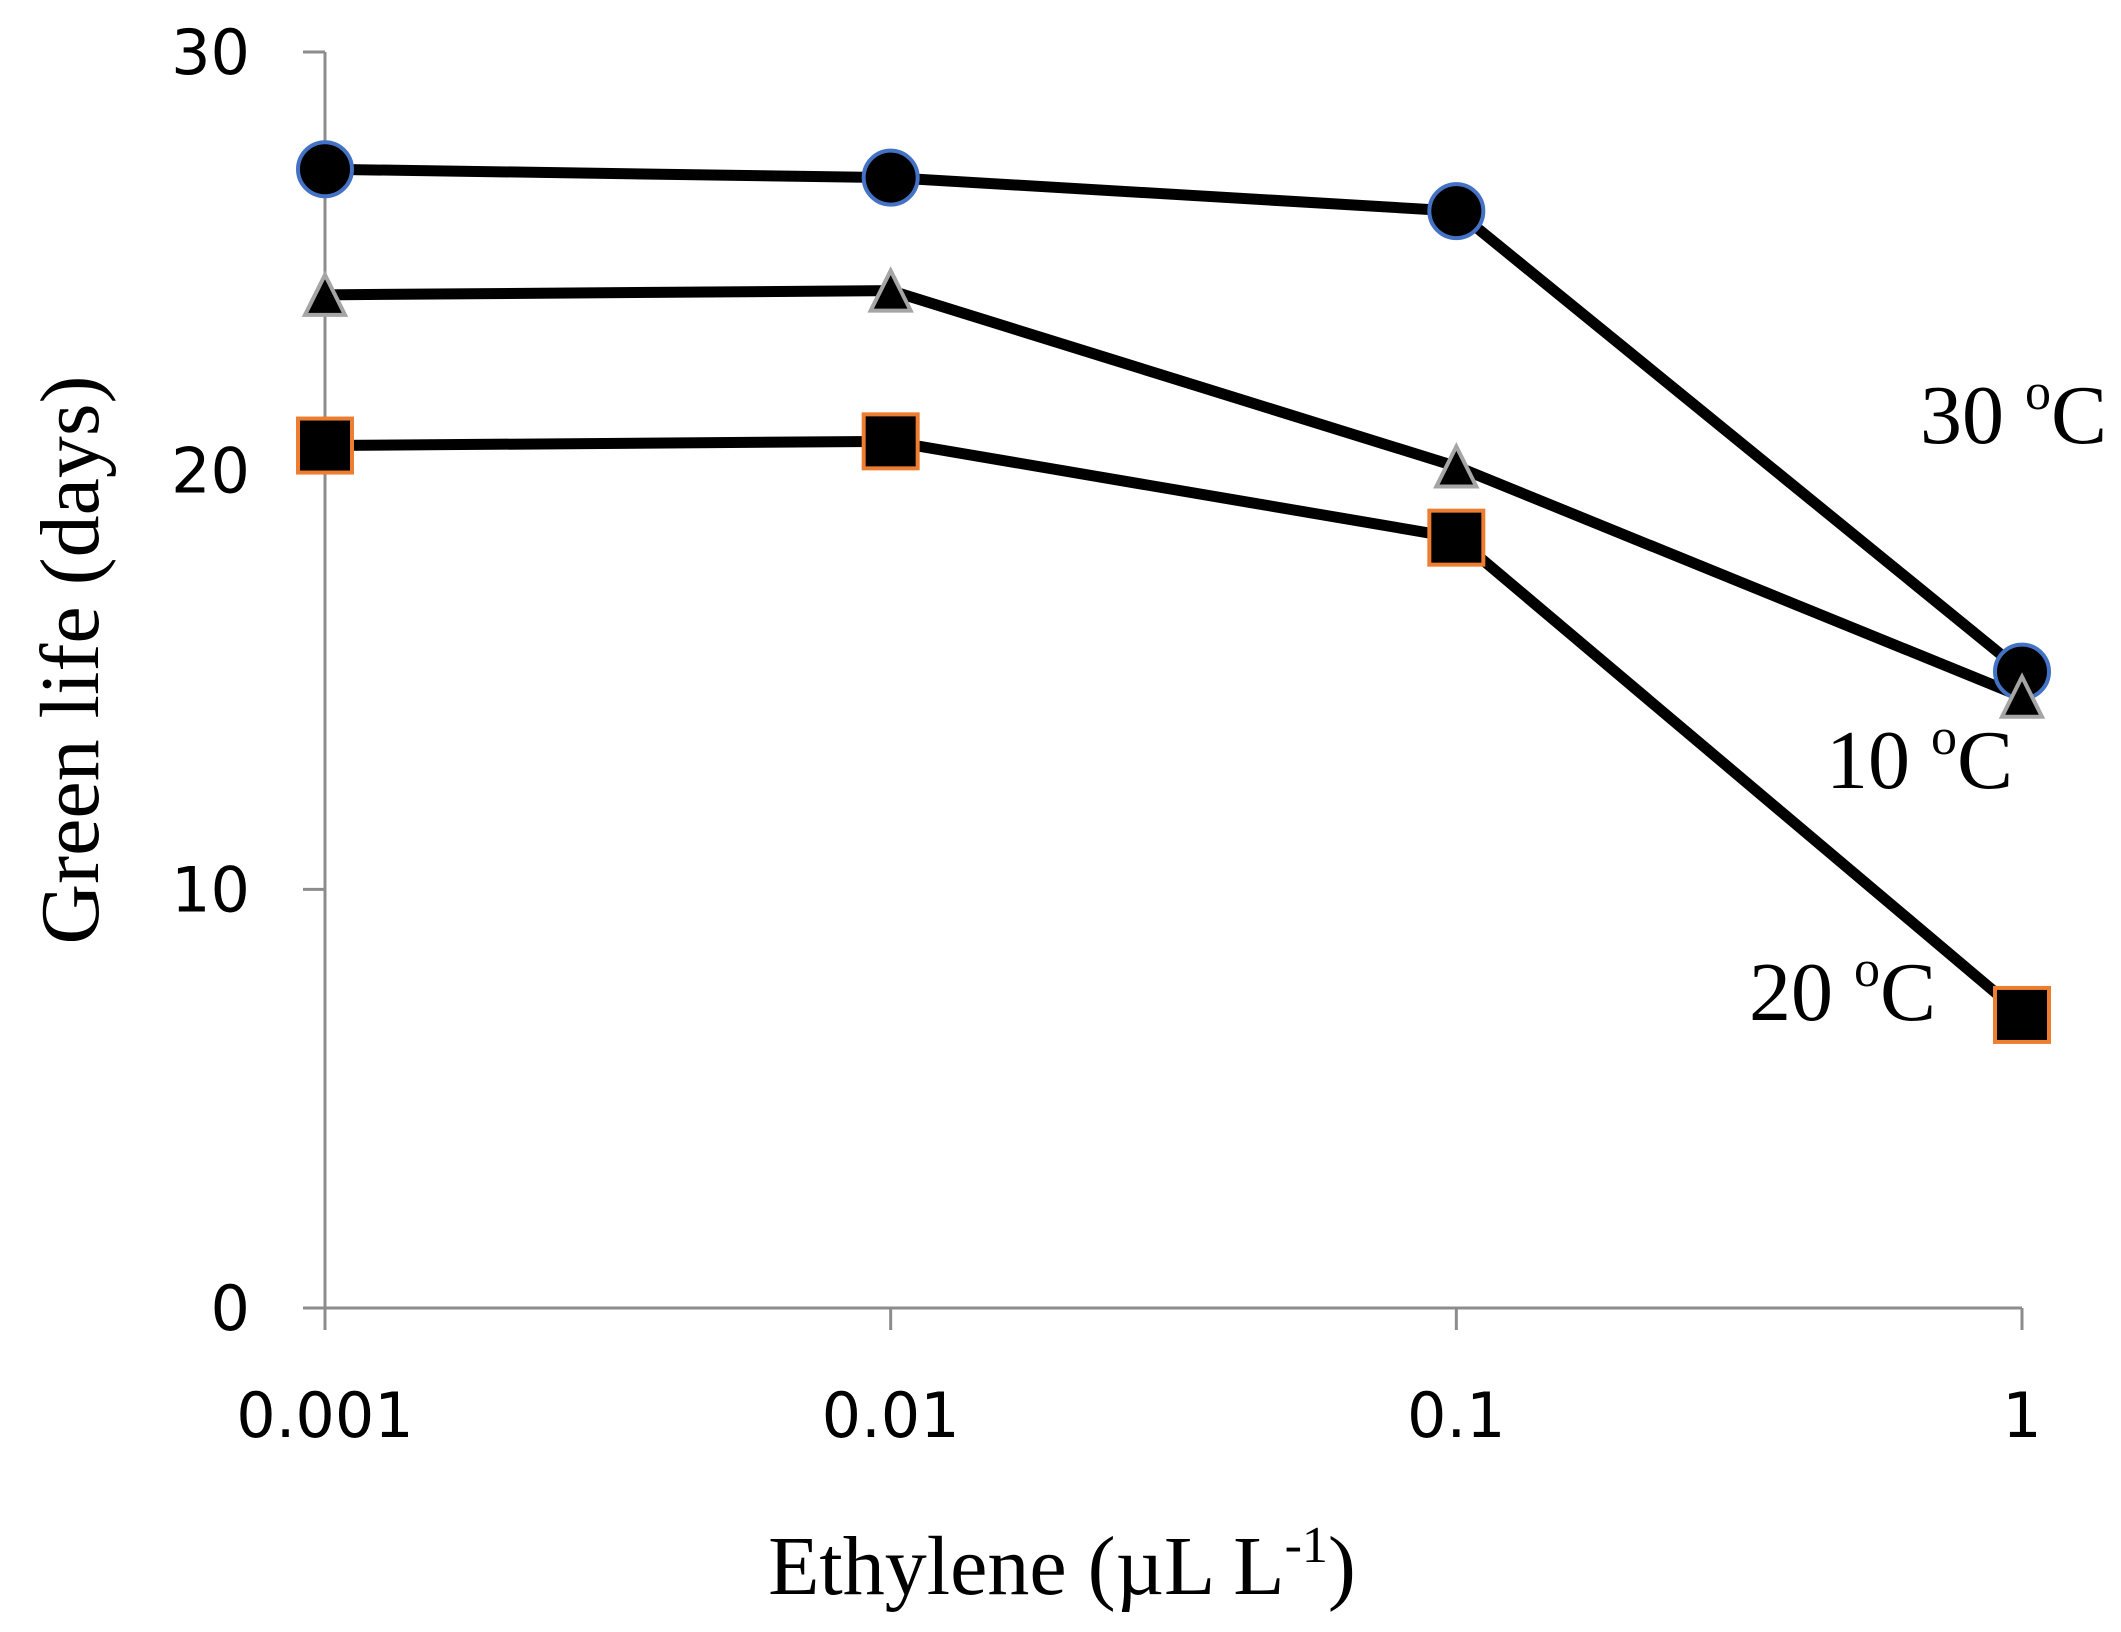 The height and width of the screenshot is (1632, 2121). Describe the element at coordinates (891, 1415) in the screenshot. I see `x-tick-label: 0.01` at that location.